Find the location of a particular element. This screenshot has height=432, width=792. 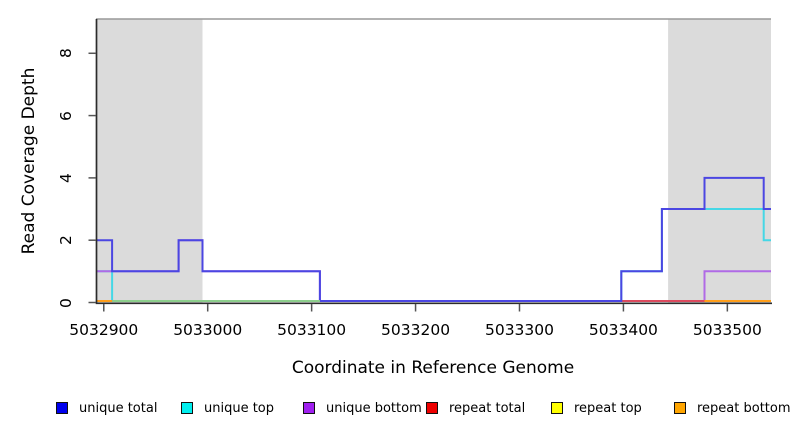

x-tick-label: 5033500 is located at coordinates (727, 330).